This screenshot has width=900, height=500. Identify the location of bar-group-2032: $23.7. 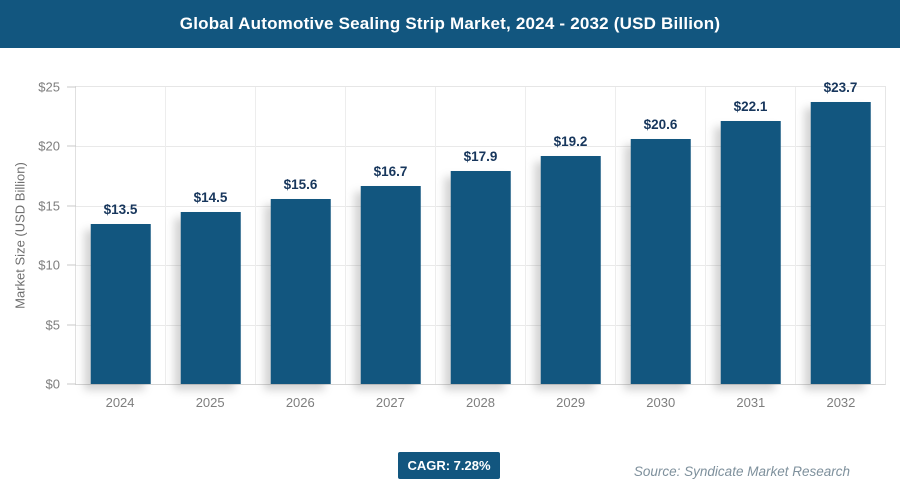
(840, 232).